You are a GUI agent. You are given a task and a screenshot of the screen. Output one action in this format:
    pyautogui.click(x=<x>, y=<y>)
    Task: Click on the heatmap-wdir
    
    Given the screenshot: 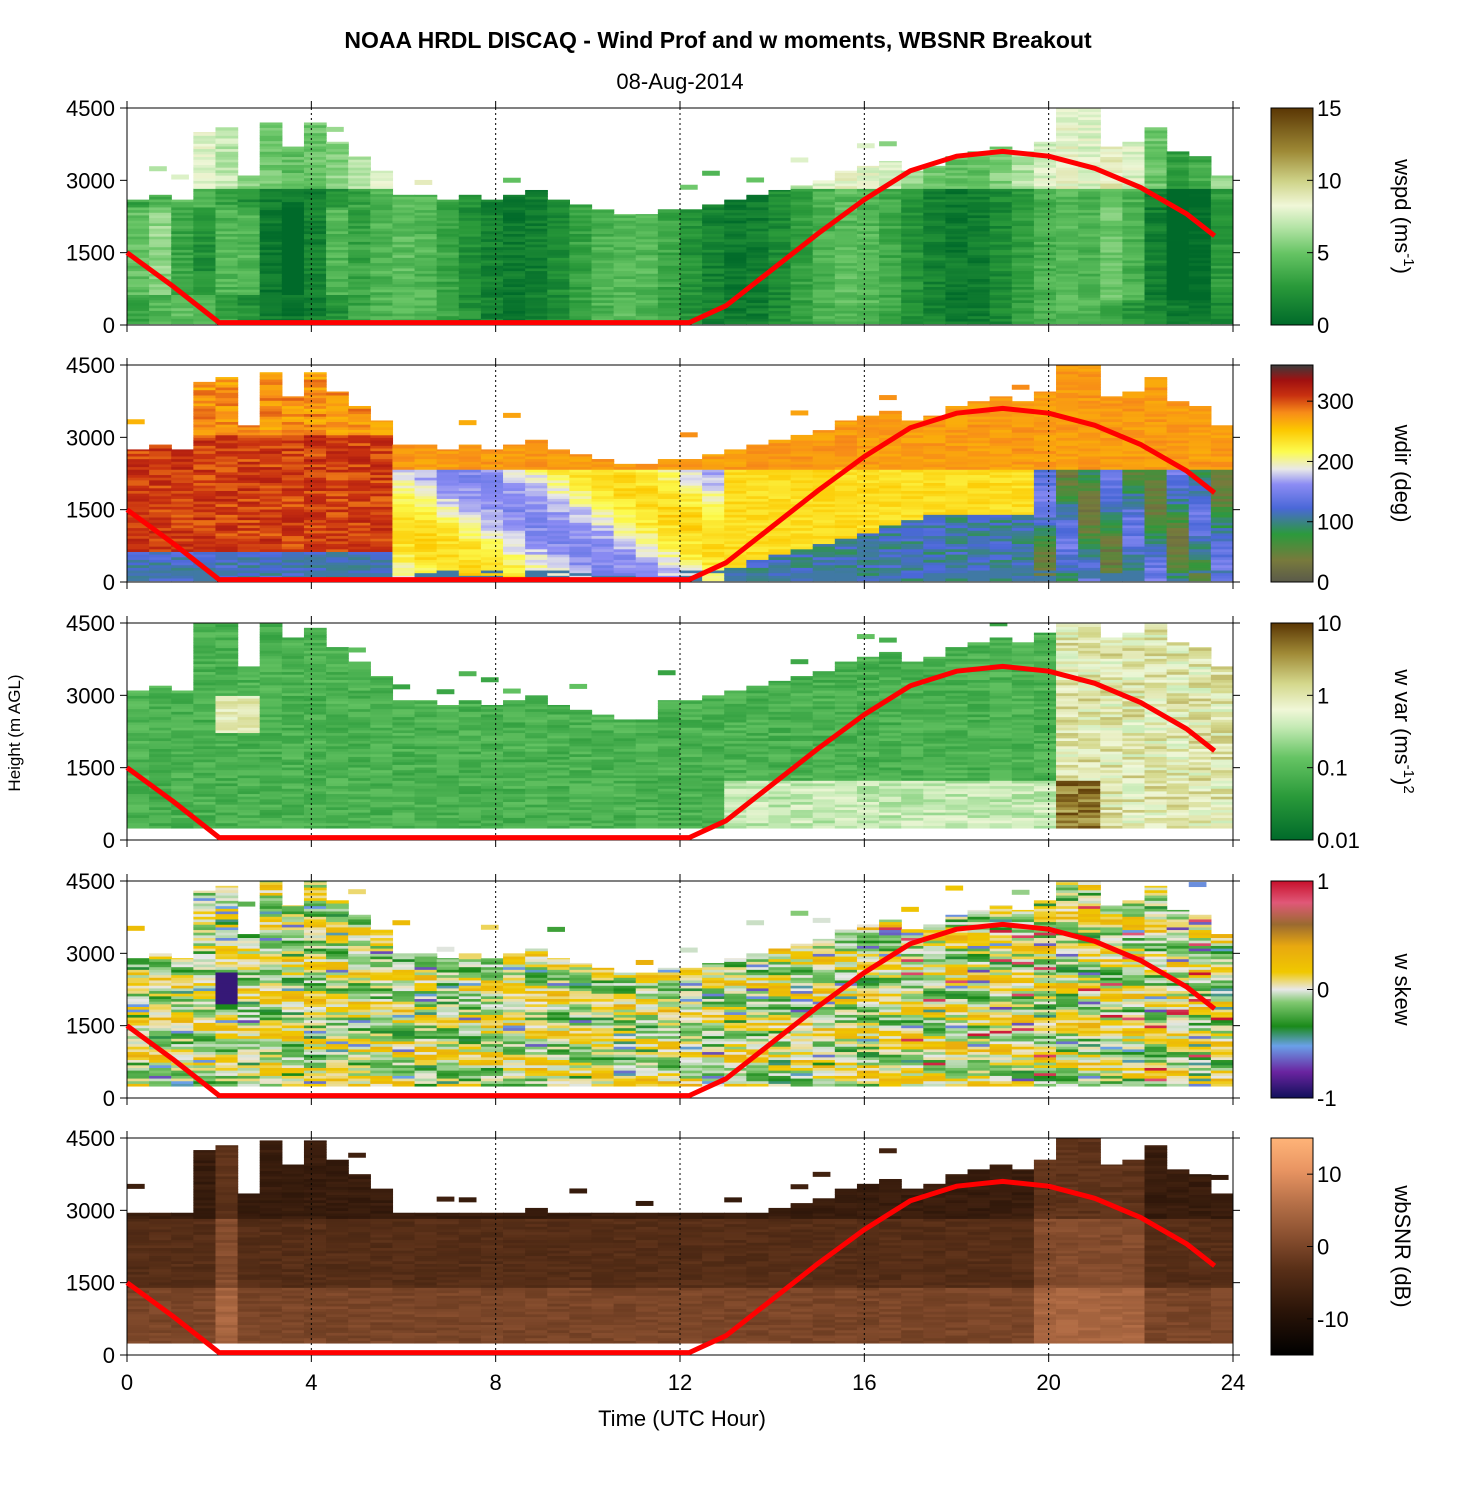 What is the action you would take?
    pyautogui.click(x=680, y=473)
    